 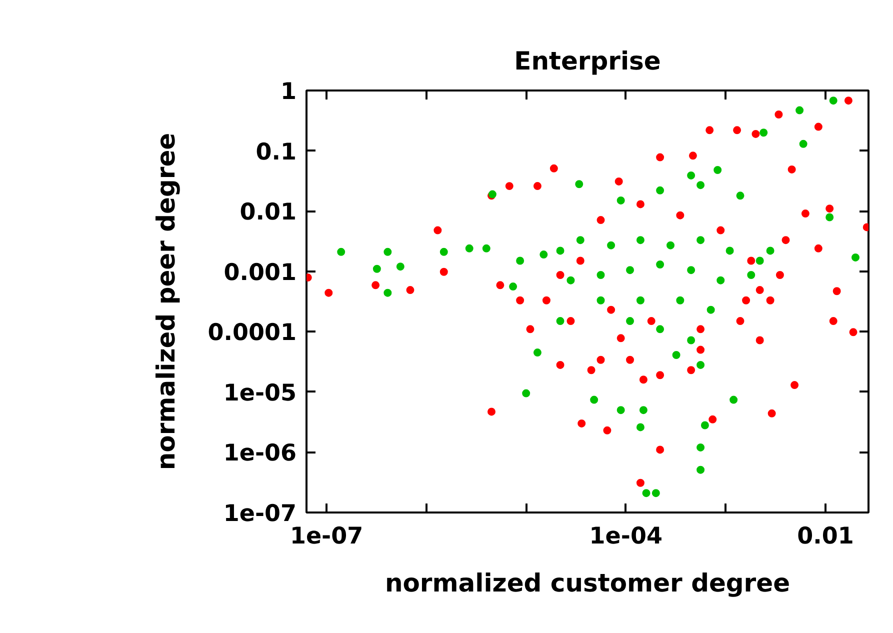 I want to click on y-tick-label: 1e-06, so click(x=259, y=453).